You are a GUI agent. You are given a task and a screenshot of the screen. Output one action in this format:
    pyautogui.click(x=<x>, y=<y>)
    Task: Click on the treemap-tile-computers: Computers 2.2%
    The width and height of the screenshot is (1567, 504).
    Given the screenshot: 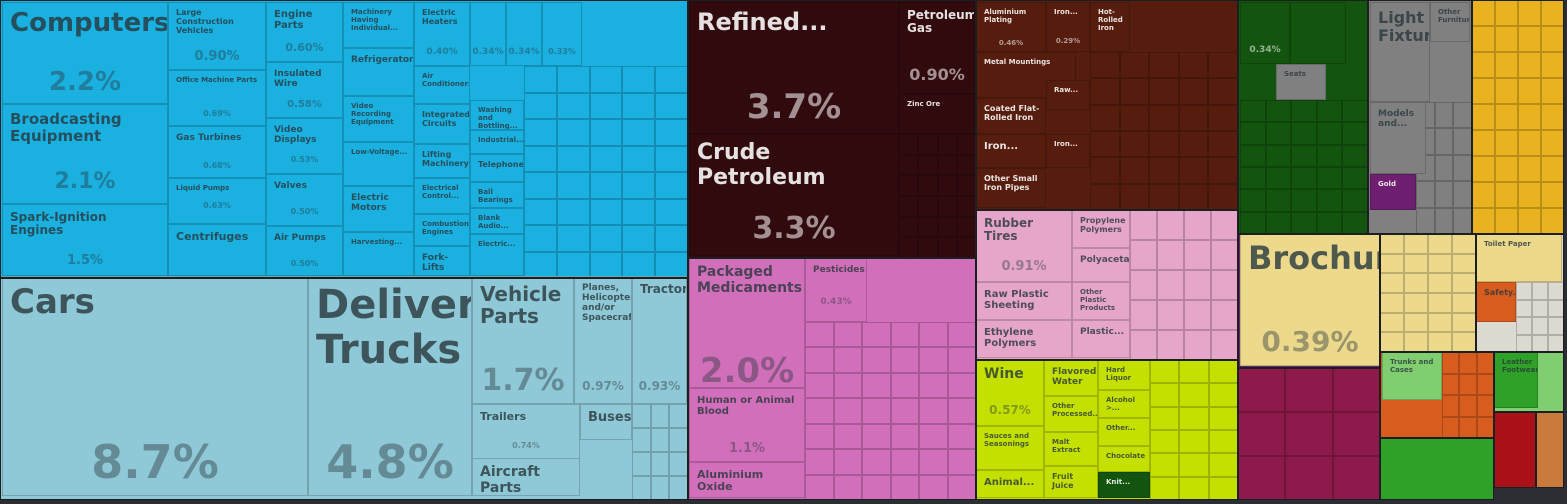 What is the action you would take?
    pyautogui.click(x=85, y=53)
    